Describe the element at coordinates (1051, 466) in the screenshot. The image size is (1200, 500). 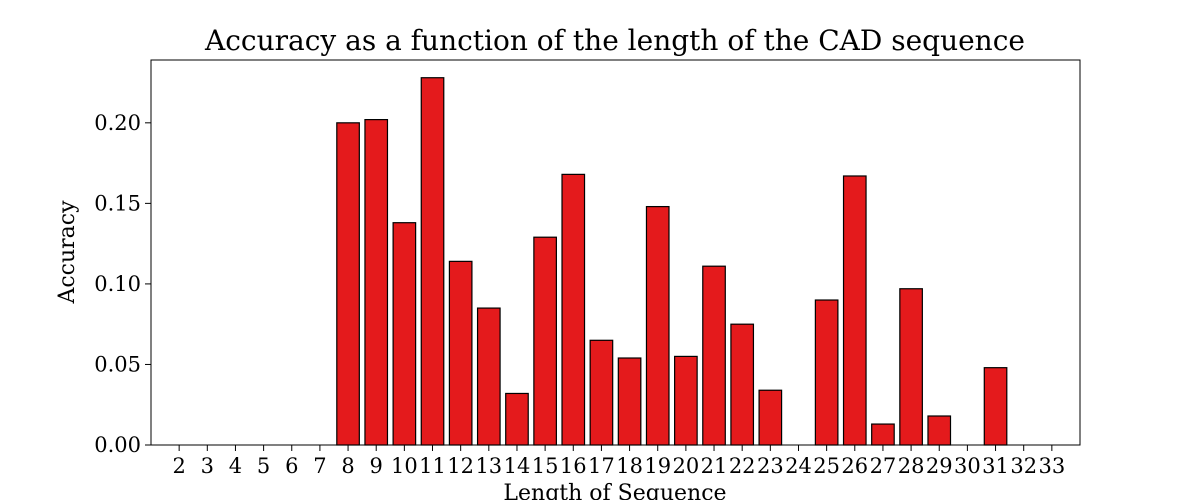
I see `x-tick-label: 33` at that location.